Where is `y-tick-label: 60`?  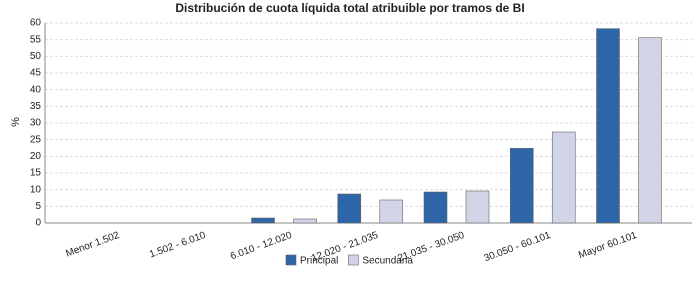 y-tick-label: 60 is located at coordinates (36, 23).